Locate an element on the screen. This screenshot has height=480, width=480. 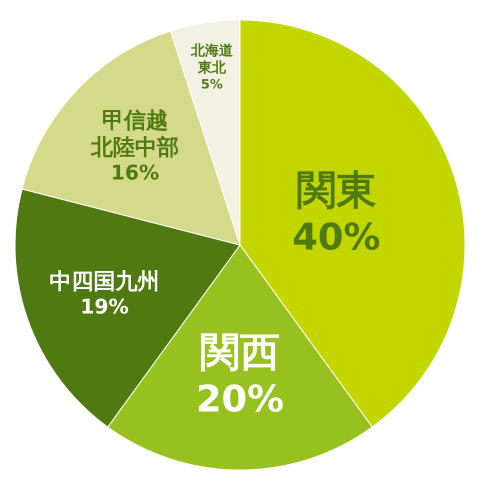
data-label: 5% is located at coordinates (211, 84).